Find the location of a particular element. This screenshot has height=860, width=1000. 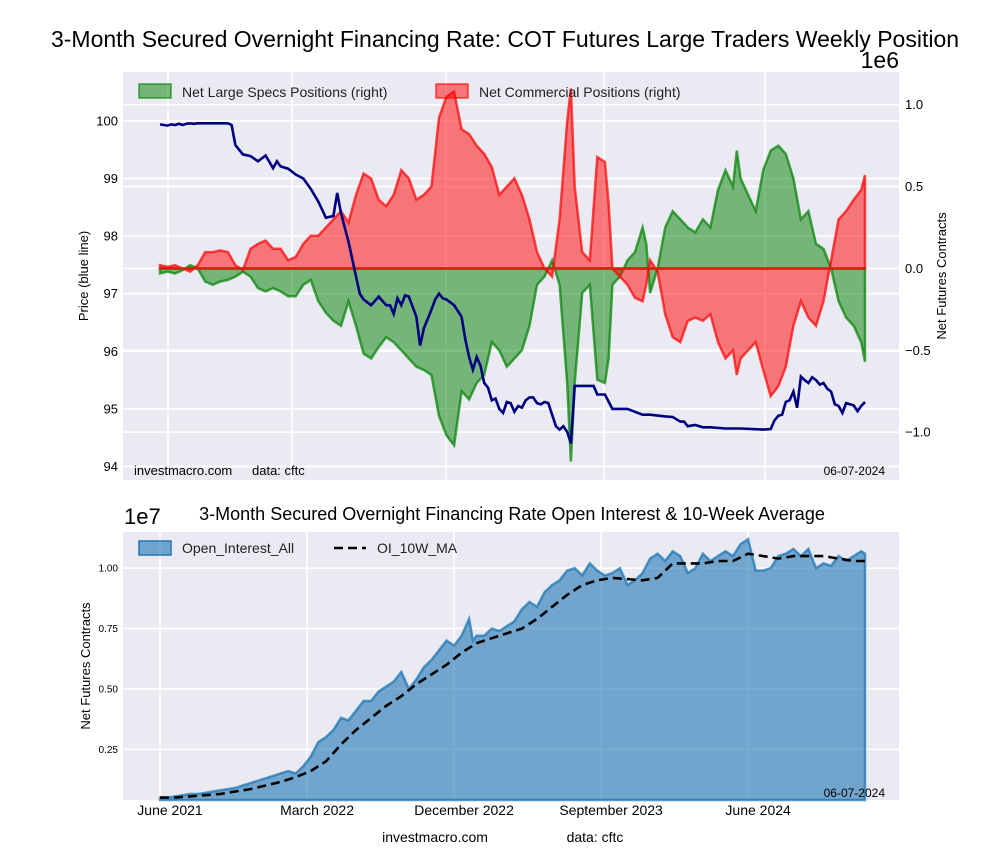

bottom-legend: Open_Interest_All OI_10W_MA is located at coordinates (298, 548).